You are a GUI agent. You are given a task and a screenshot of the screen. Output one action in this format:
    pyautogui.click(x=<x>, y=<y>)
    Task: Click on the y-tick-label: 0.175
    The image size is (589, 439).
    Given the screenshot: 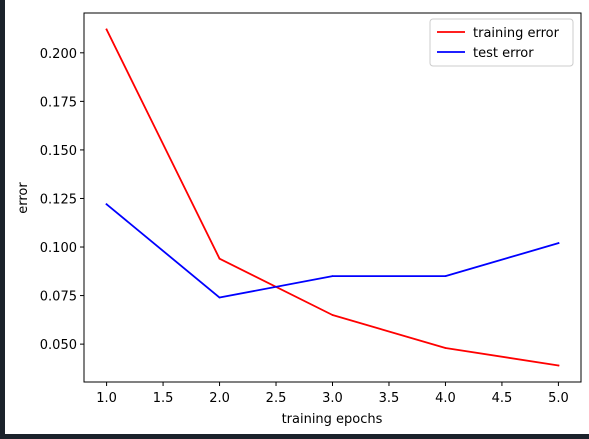 What is the action you would take?
    pyautogui.click(x=58, y=102)
    